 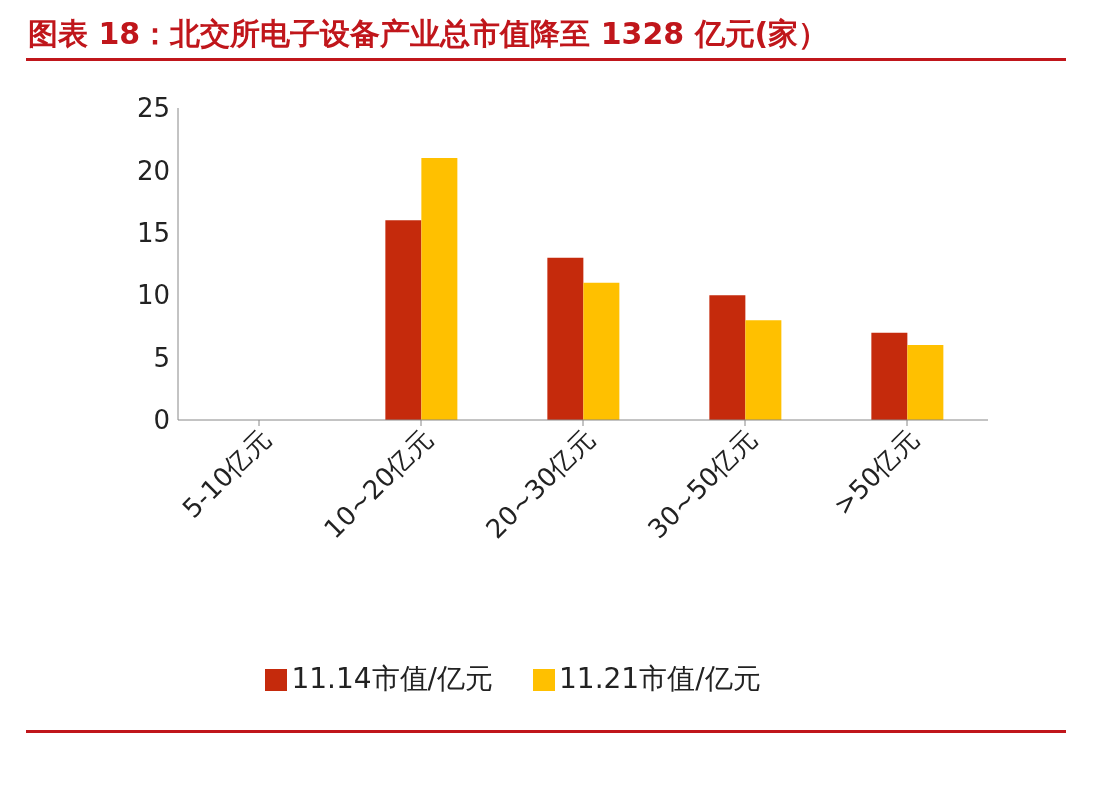 I want to click on chart-title: 图表 18：北交所电子设备产业总市值降至 1328 亿元(家）, so click(x=428, y=34).